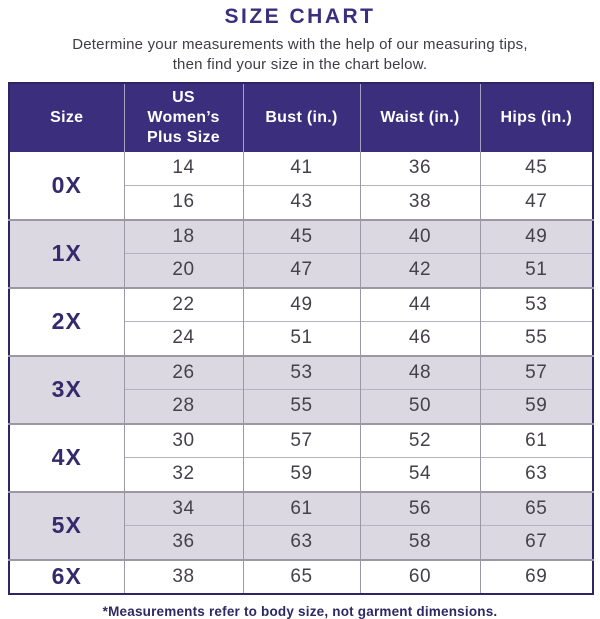 This screenshot has width=600, height=619. I want to click on bust-value: 55, so click(302, 406).